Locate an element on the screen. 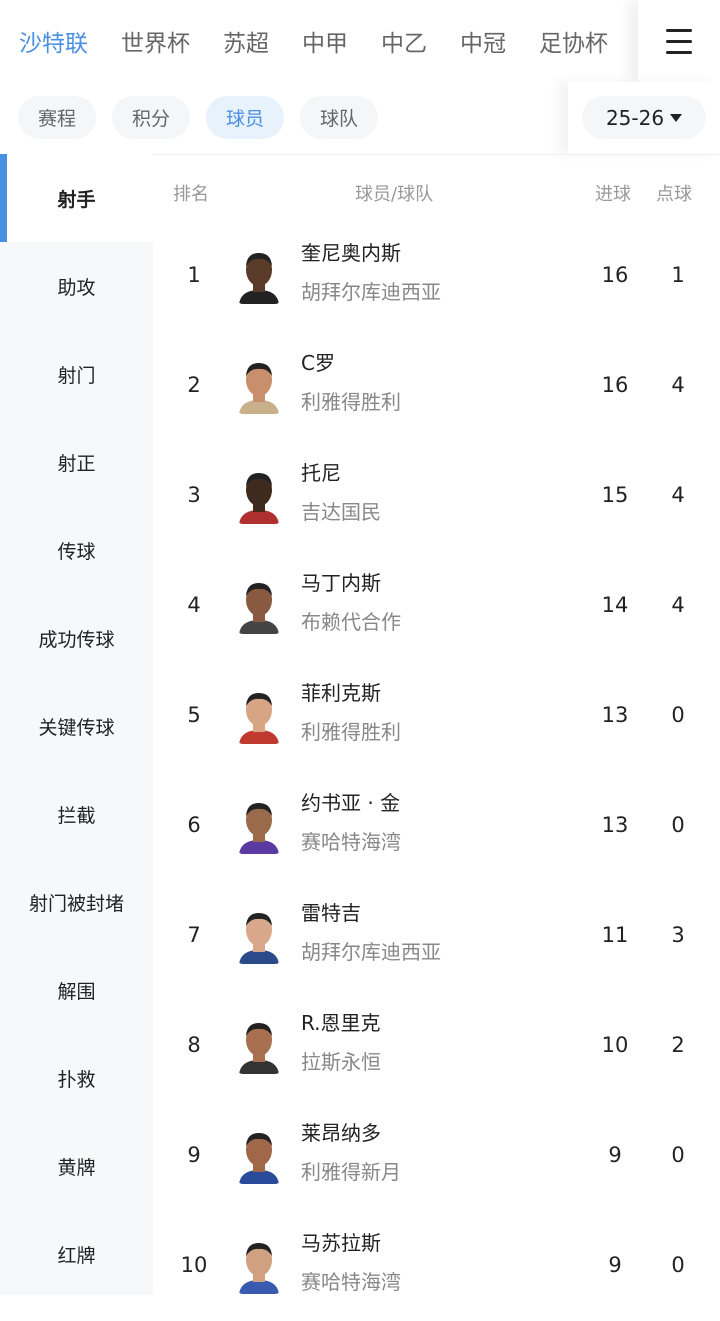  league-tab: 中冠 is located at coordinates (483, 44).